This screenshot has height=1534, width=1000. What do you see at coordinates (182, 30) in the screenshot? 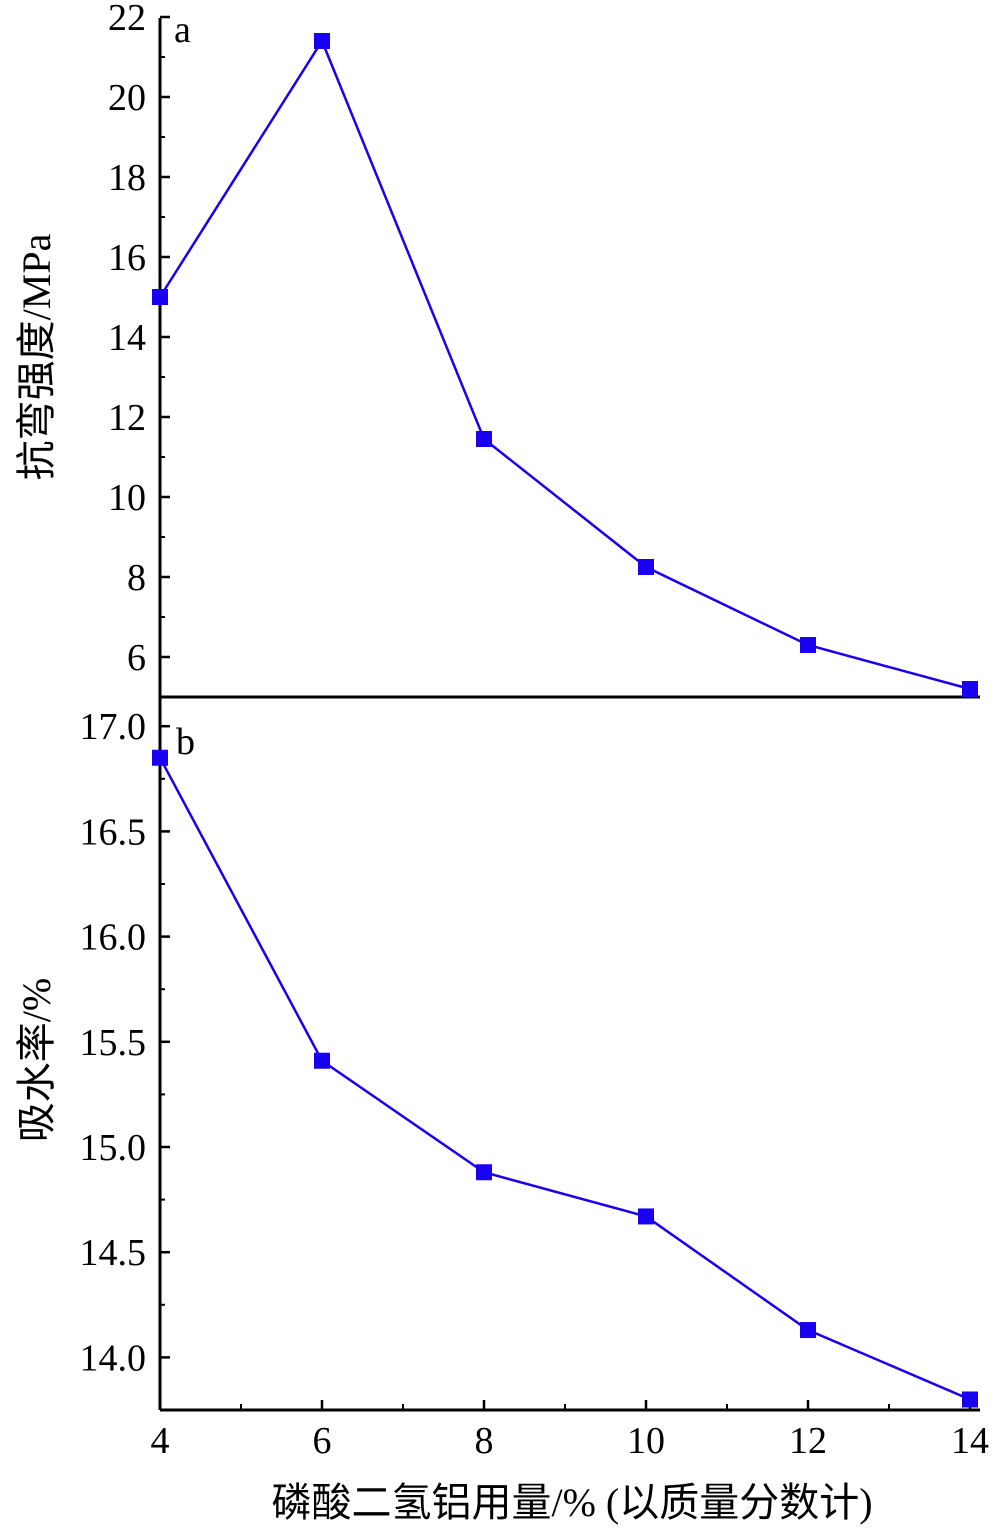
I see `panel-a-letter: a` at bounding box center [182, 30].